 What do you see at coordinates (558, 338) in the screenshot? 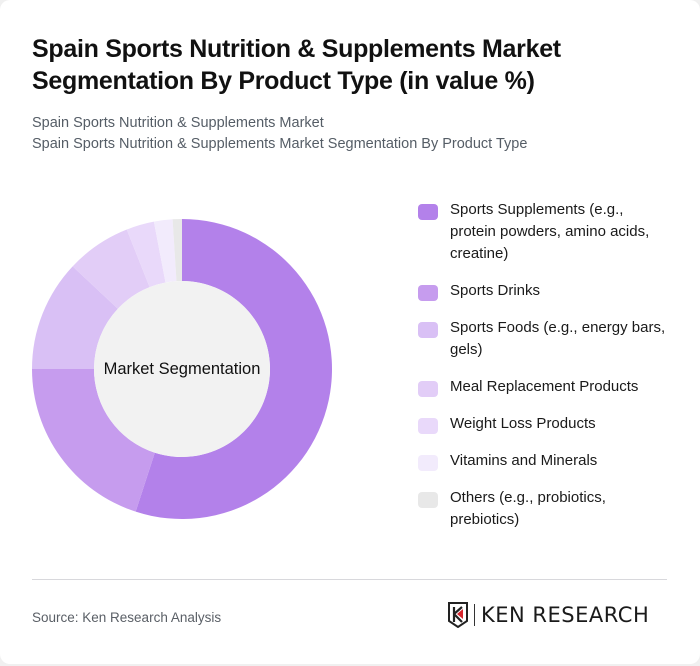
I see `legend-label: Sports Foods (e.g., energy bars, gels)` at bounding box center [558, 338].